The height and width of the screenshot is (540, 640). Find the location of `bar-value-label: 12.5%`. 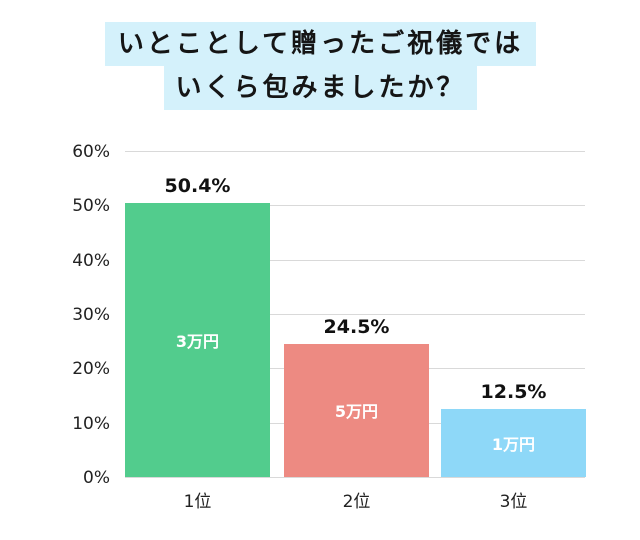

bar-value-label: 12.5% is located at coordinates (513, 392).